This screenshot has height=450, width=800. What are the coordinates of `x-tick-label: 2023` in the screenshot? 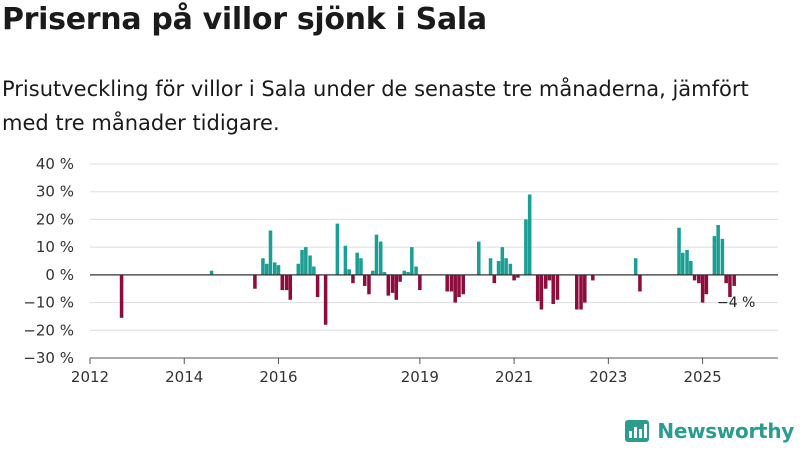 It's located at (608, 377).